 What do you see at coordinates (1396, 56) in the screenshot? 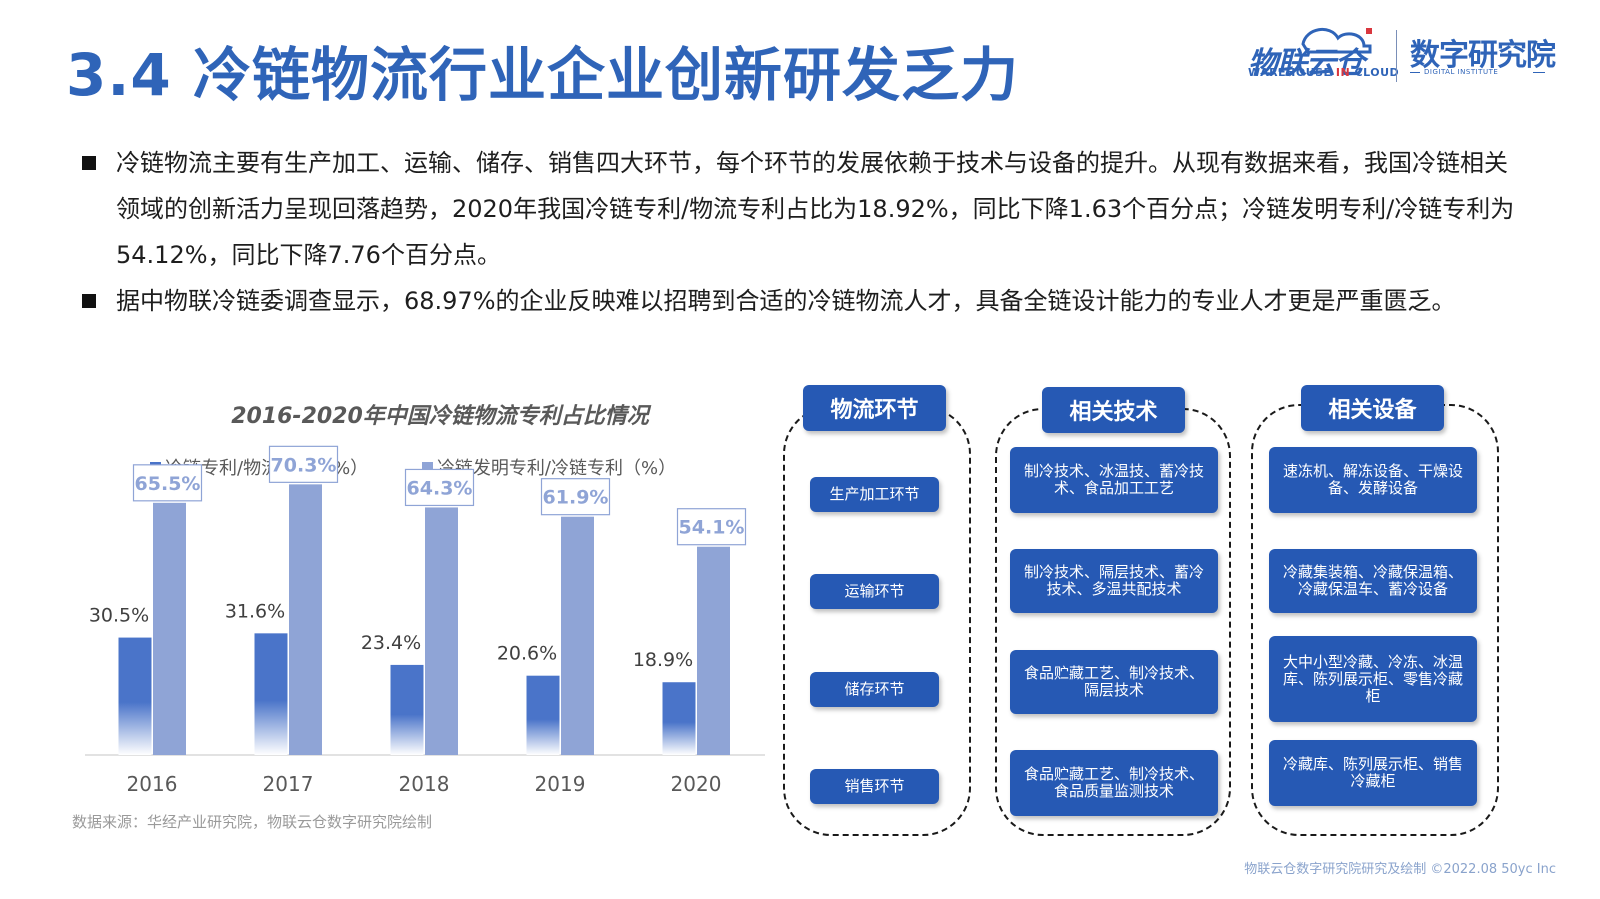
I see `logo-divider` at bounding box center [1396, 56].